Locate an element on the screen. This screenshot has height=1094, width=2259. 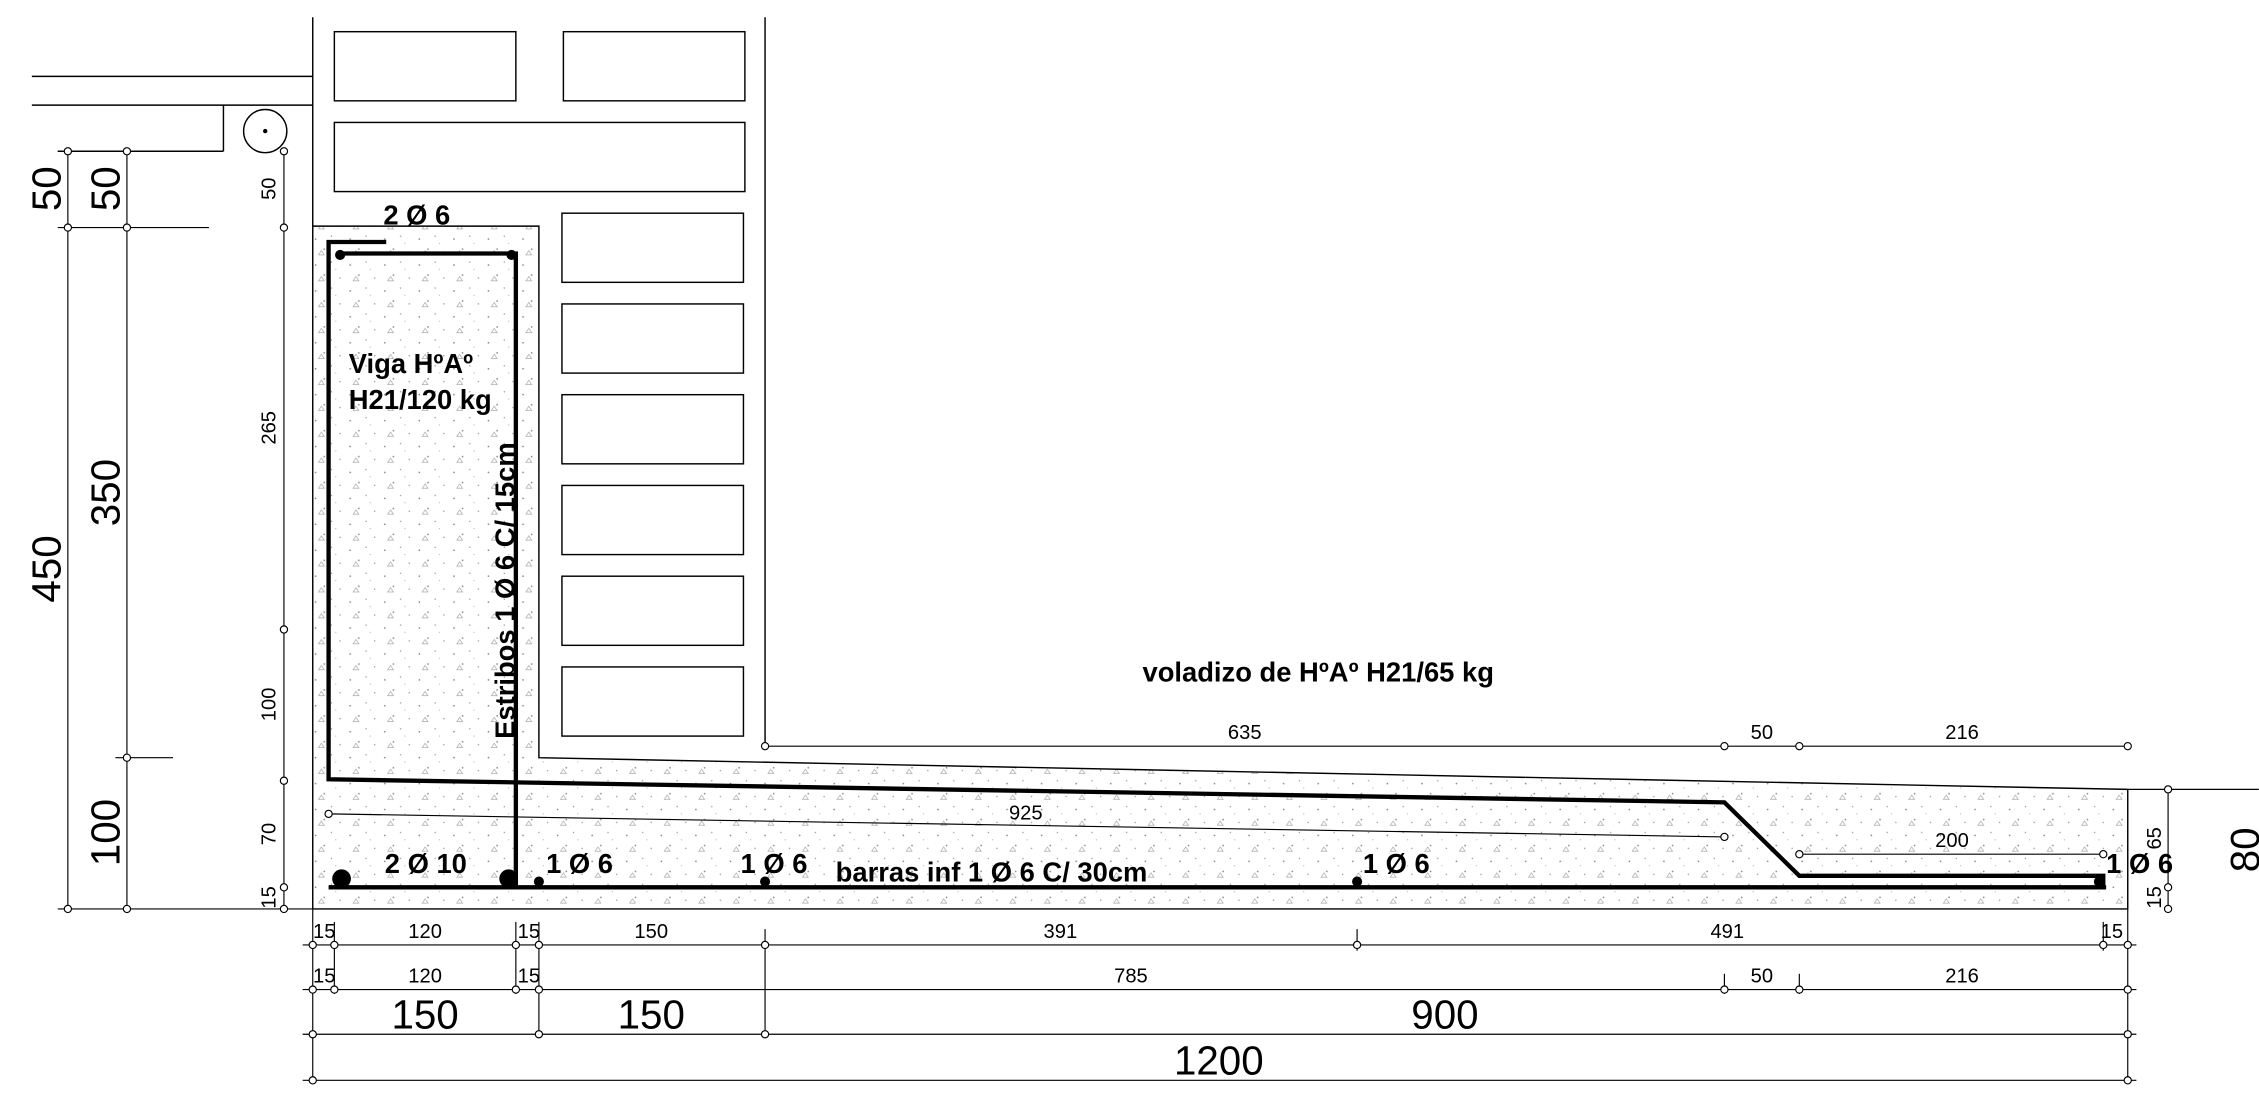
dim-label: 80 is located at coordinates (2240, 849).